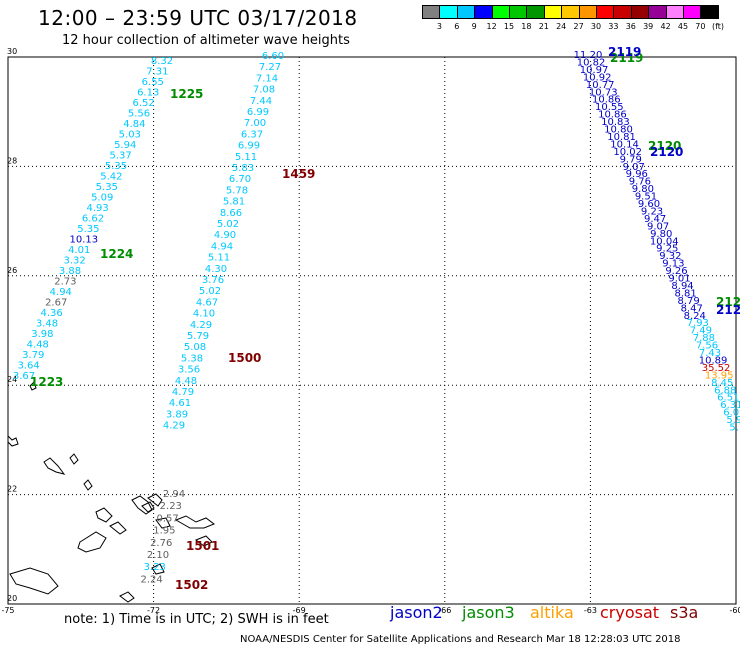  What do you see at coordinates (730, 405) in the screenshot?
I see `wave-height-label: 6.31` at bounding box center [730, 405].